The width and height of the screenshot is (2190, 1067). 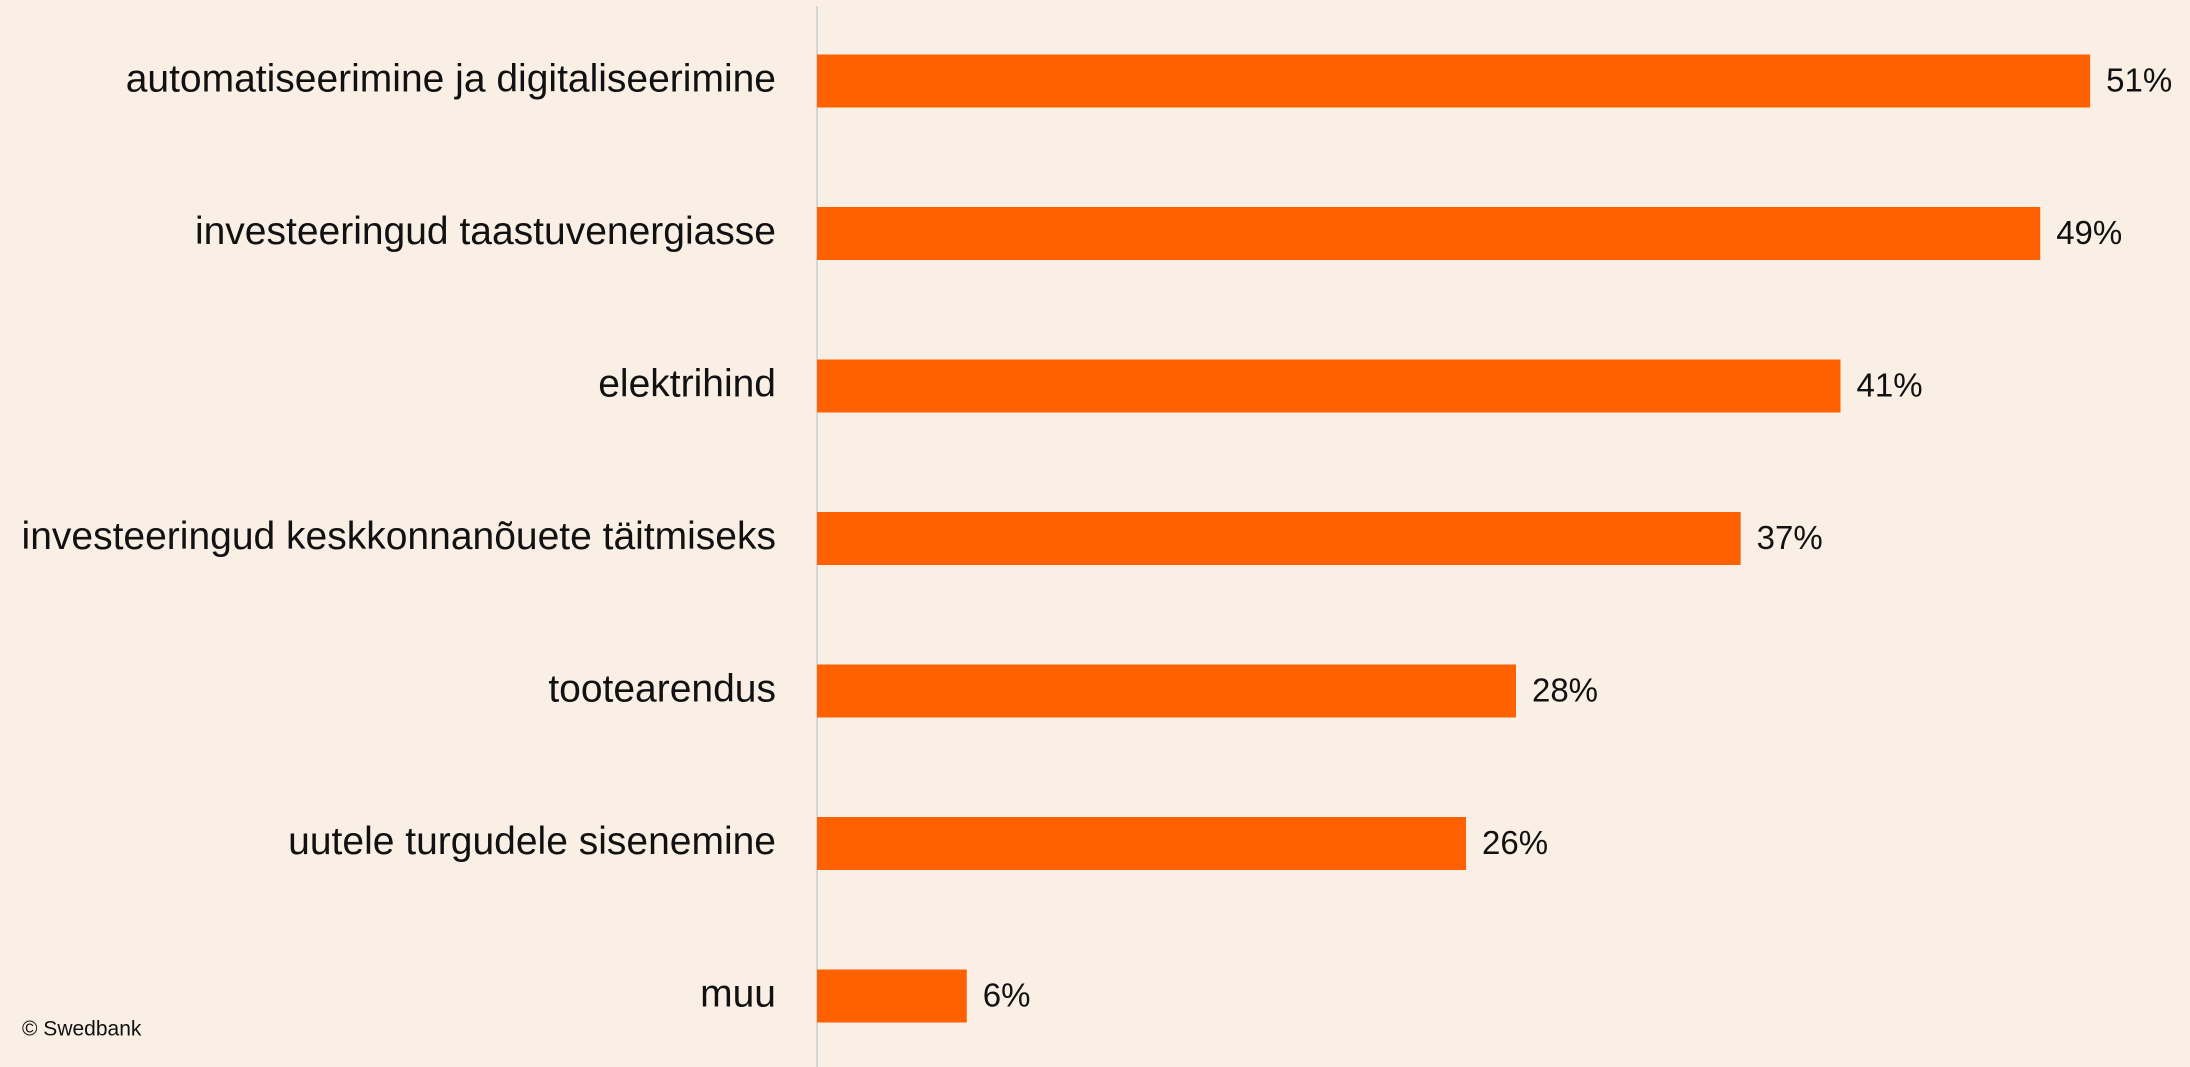 What do you see at coordinates (1890, 385) in the screenshot?
I see `value-label: 41%` at bounding box center [1890, 385].